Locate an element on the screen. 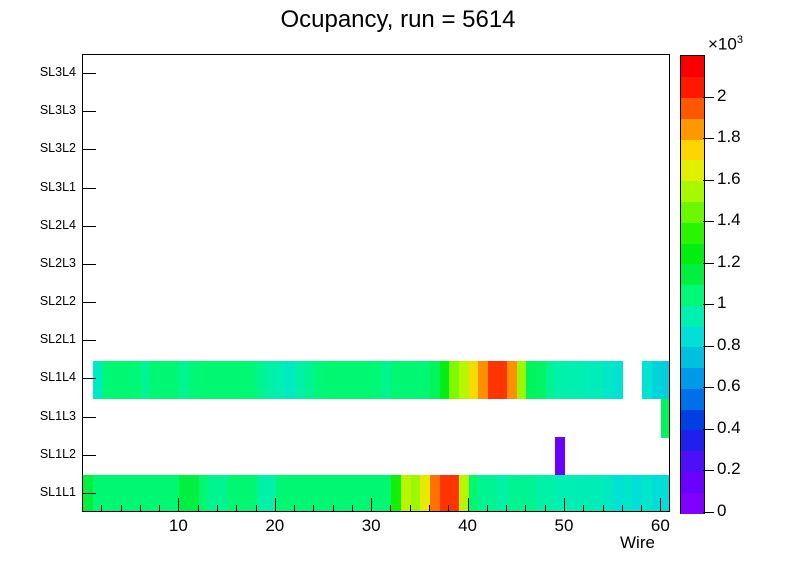  colorbar-tick-label: 0.2 is located at coordinates (729, 469).